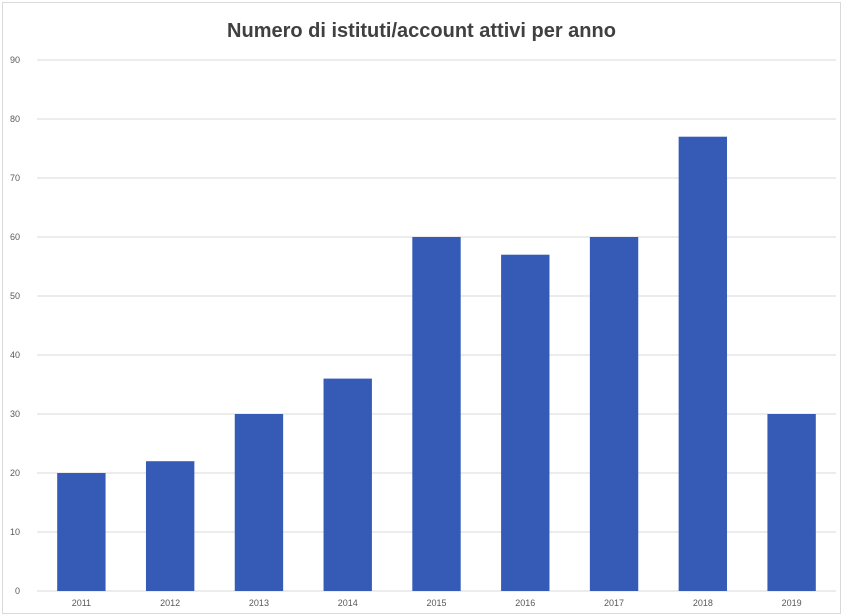 The height and width of the screenshot is (616, 843). I want to click on bar-2019, so click(791, 502).